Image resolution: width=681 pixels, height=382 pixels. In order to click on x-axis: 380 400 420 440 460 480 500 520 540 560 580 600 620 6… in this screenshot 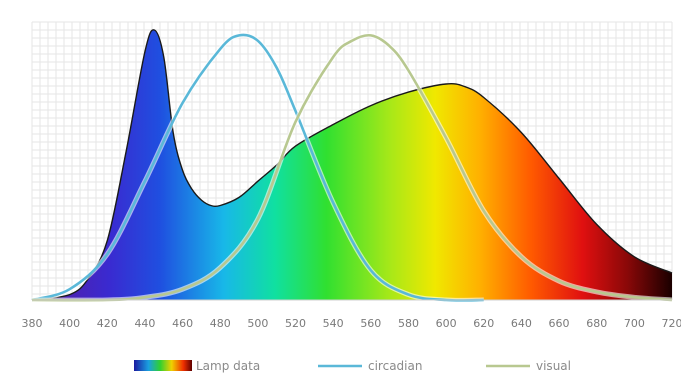, I will do `click(351, 314)`.